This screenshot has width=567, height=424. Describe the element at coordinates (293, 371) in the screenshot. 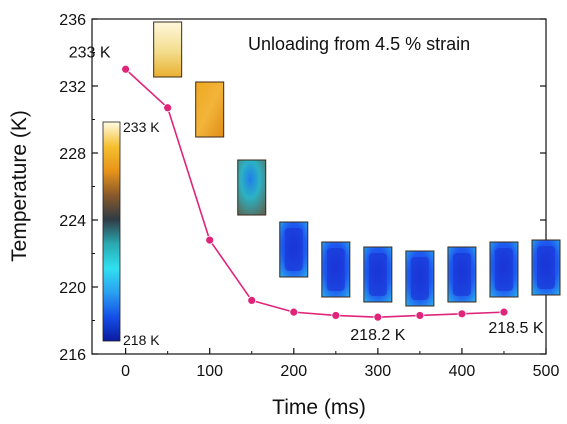

I see `x-tick-label: 200` at that location.